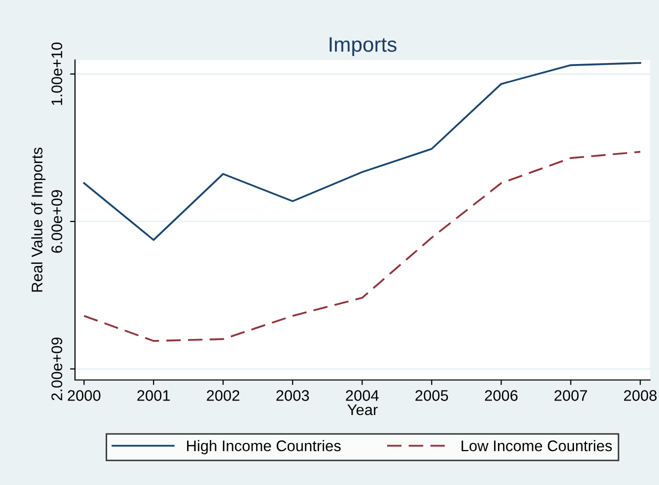 The height and width of the screenshot is (485, 659). Describe the element at coordinates (501, 395) in the screenshot. I see `x-tick-label: 2006` at that location.